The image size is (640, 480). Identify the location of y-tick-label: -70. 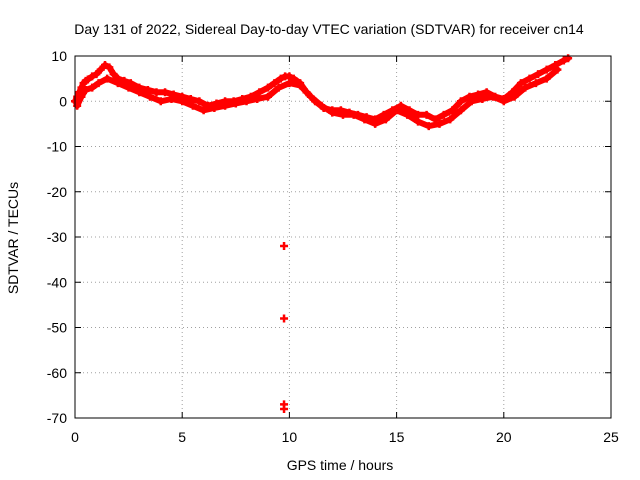
(57, 418).